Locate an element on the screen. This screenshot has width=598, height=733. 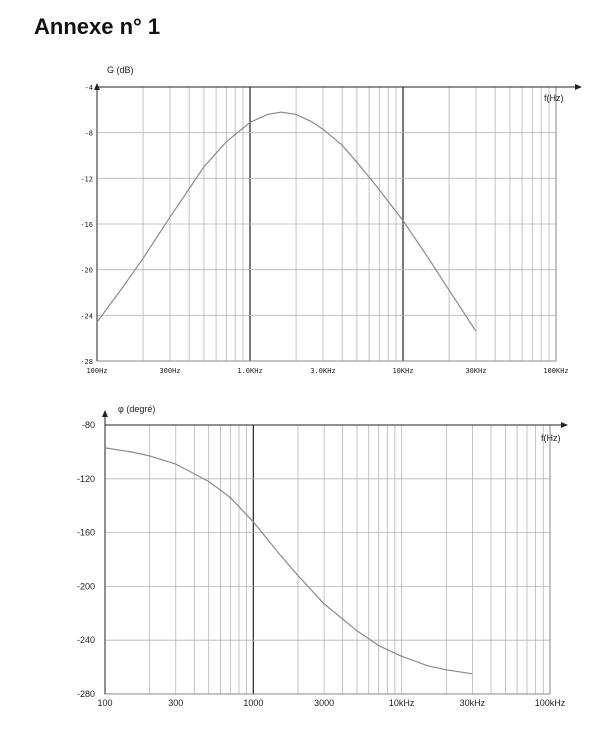
x-tick-label: 3000 is located at coordinates (324, 703).